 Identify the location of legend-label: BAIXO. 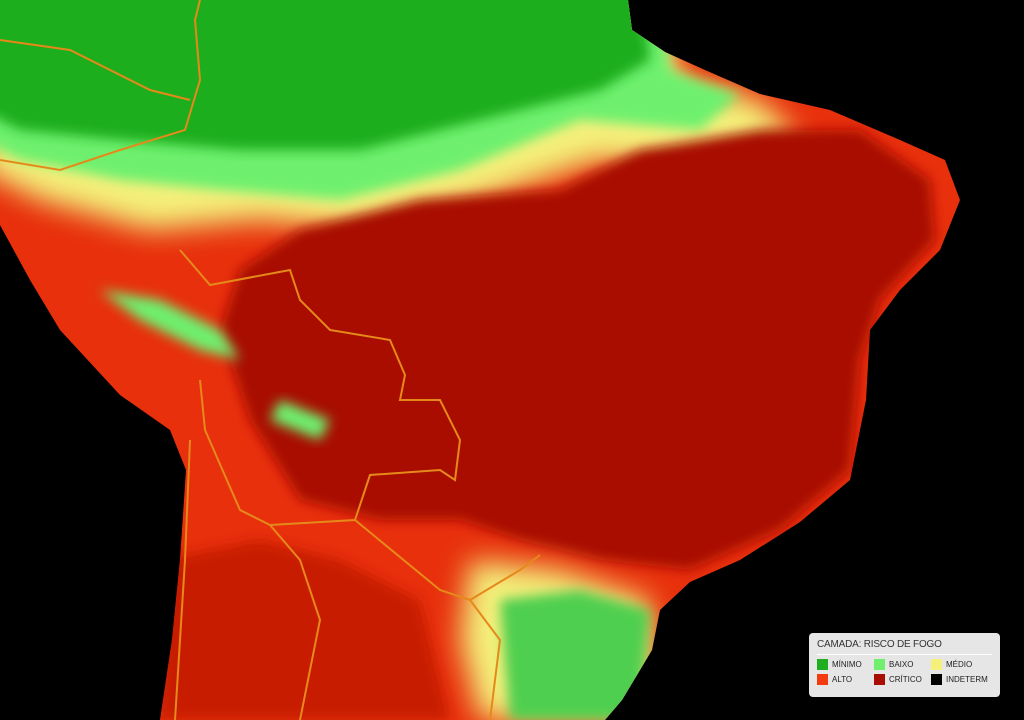
(901, 664).